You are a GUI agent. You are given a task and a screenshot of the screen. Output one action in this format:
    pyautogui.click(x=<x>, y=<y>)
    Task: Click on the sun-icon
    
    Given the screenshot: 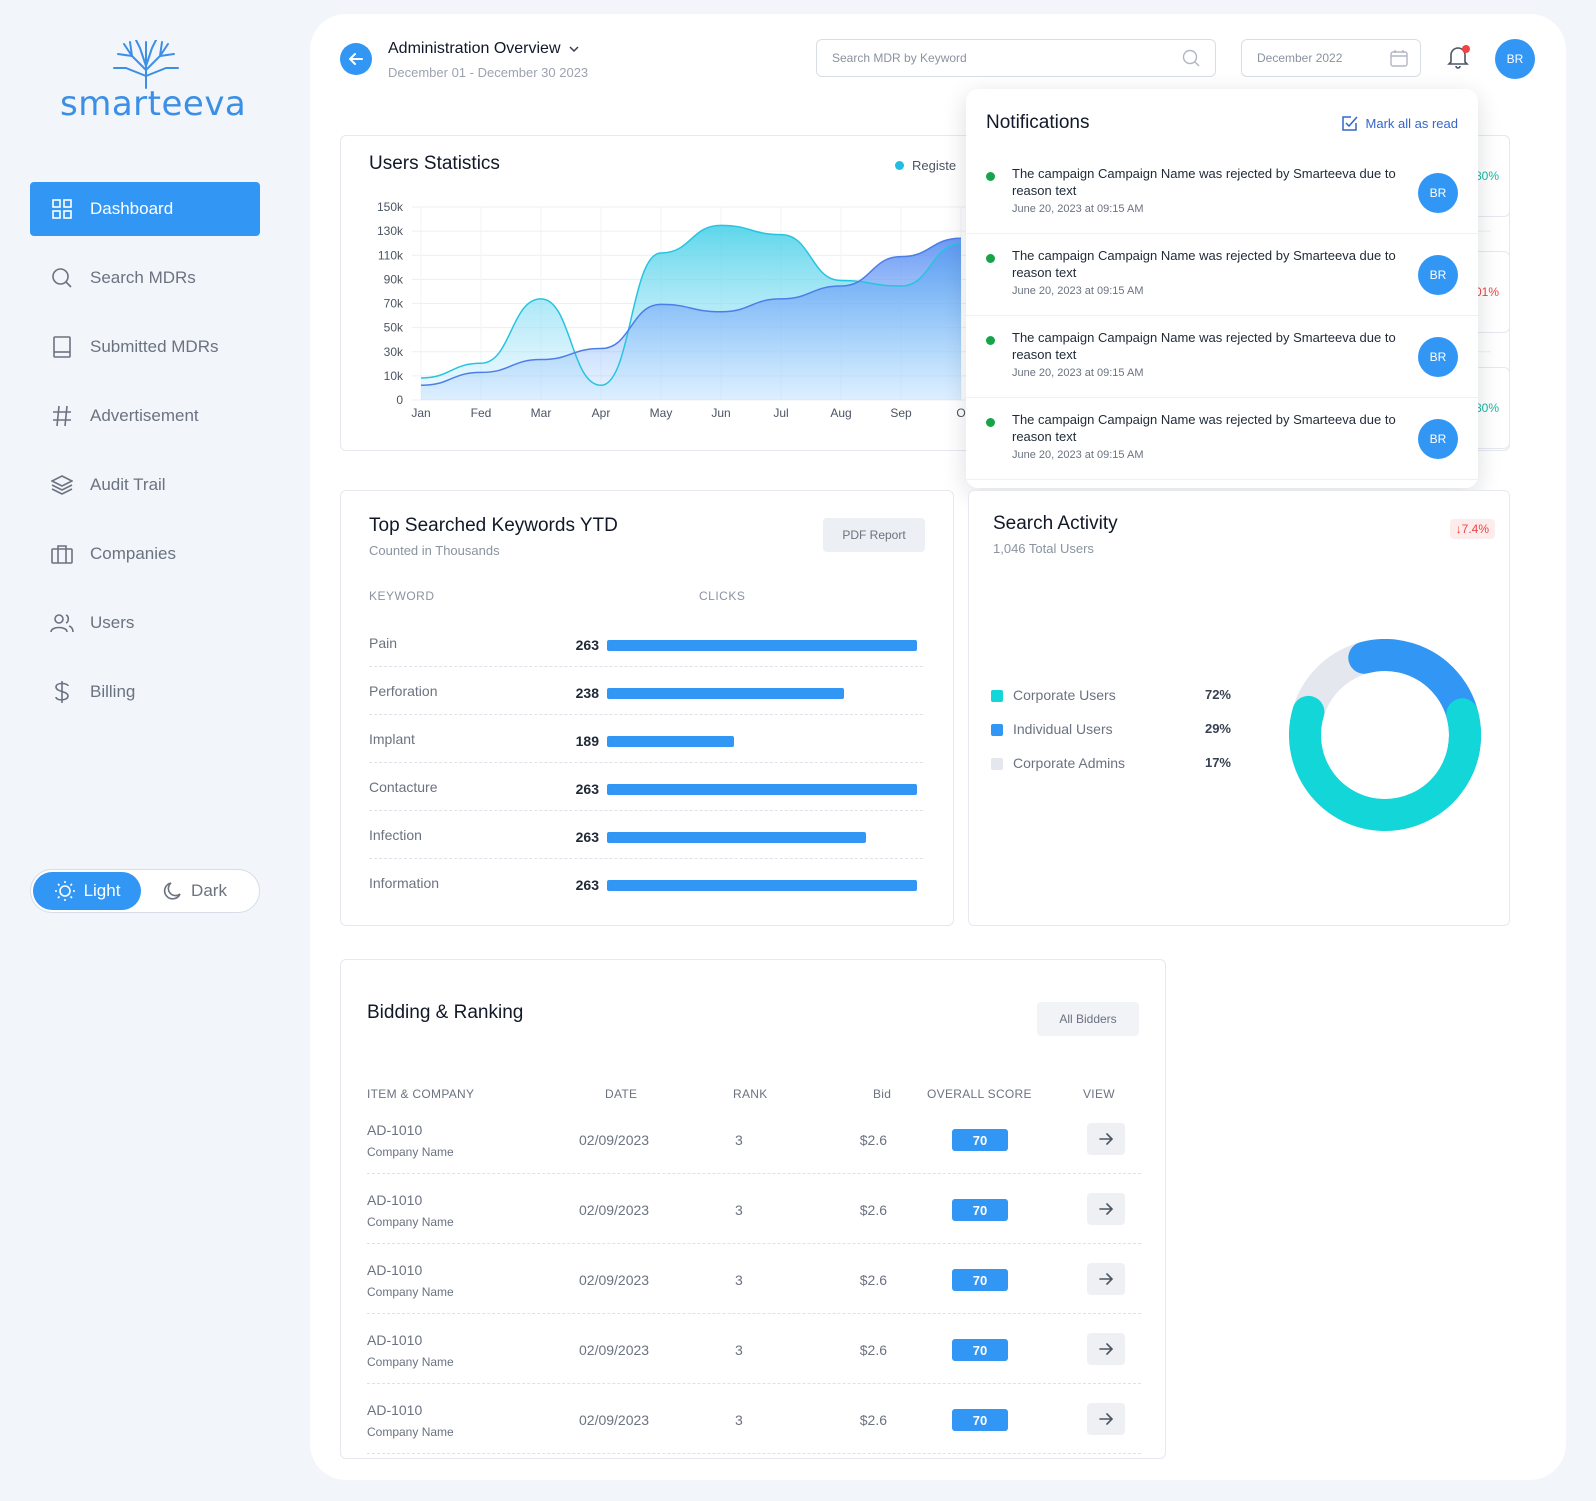 What is the action you would take?
    pyautogui.click(x=64, y=891)
    